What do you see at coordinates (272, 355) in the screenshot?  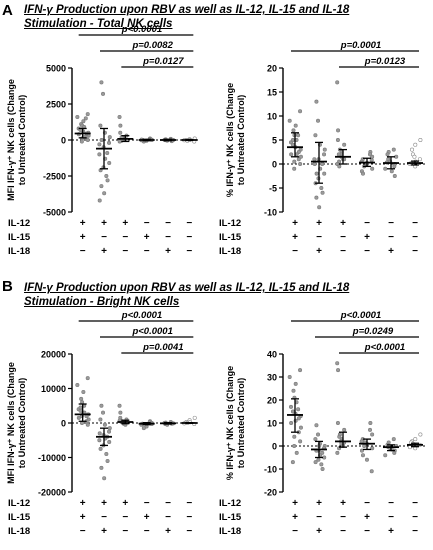 I see `y-tick-label: 40` at bounding box center [272, 355].